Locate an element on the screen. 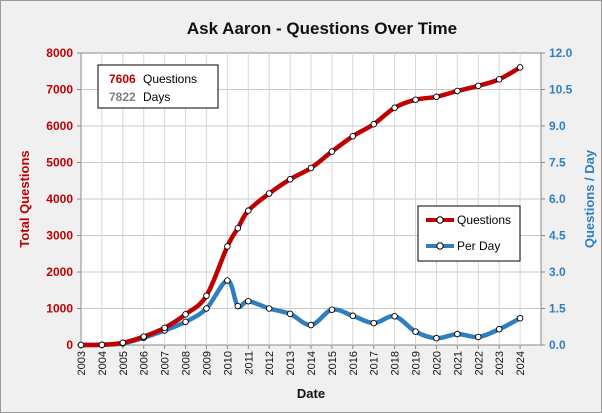 The height and width of the screenshot is (413, 602). left-tick-label: 0 is located at coordinates (69, 345).